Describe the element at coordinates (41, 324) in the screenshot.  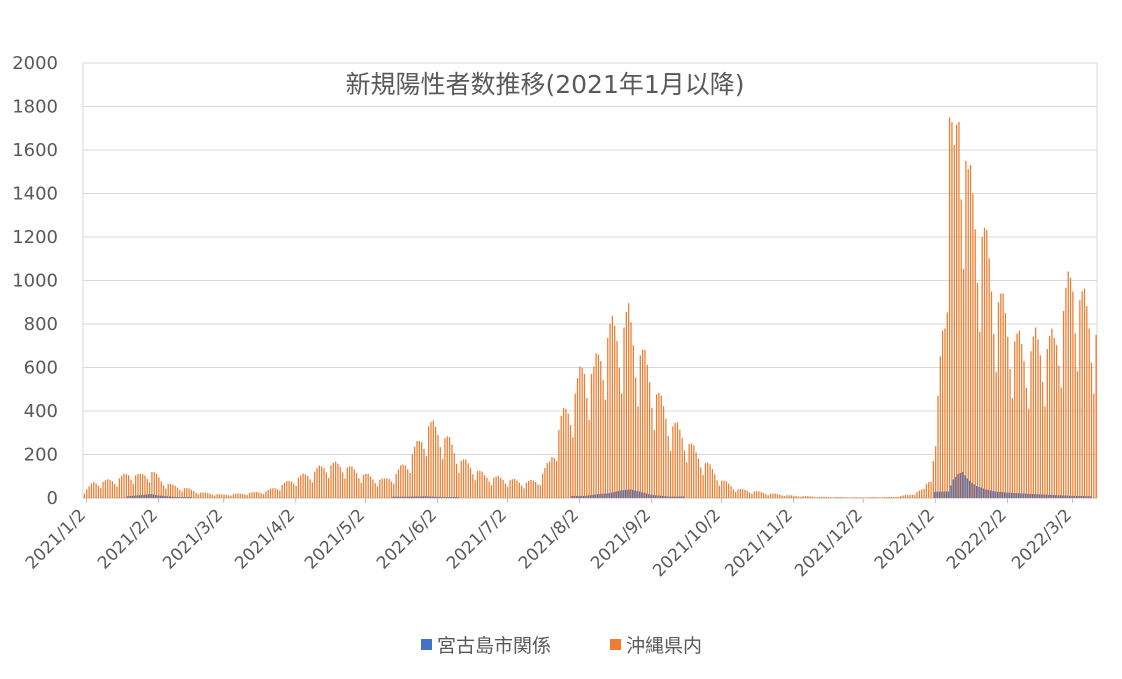
I see `y-tick-label: 800` at that location.